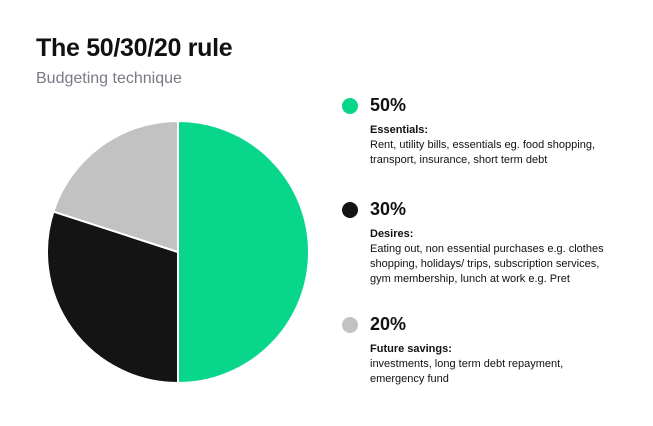 The width and height of the screenshot is (653, 426). What do you see at coordinates (388, 209) in the screenshot?
I see `desires-percent: 30%` at bounding box center [388, 209].